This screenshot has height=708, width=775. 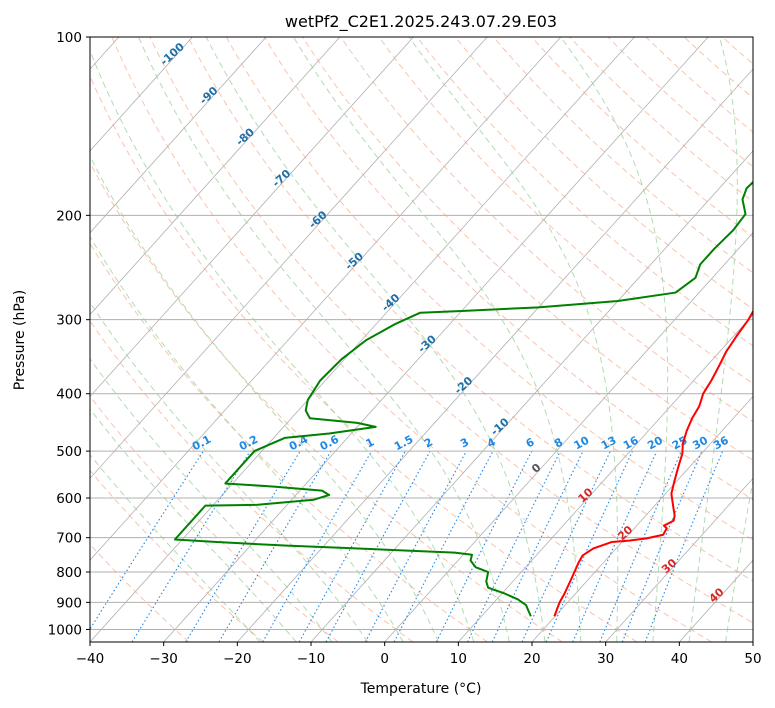 I want to click on x-tick-label: 50, so click(x=752, y=659).